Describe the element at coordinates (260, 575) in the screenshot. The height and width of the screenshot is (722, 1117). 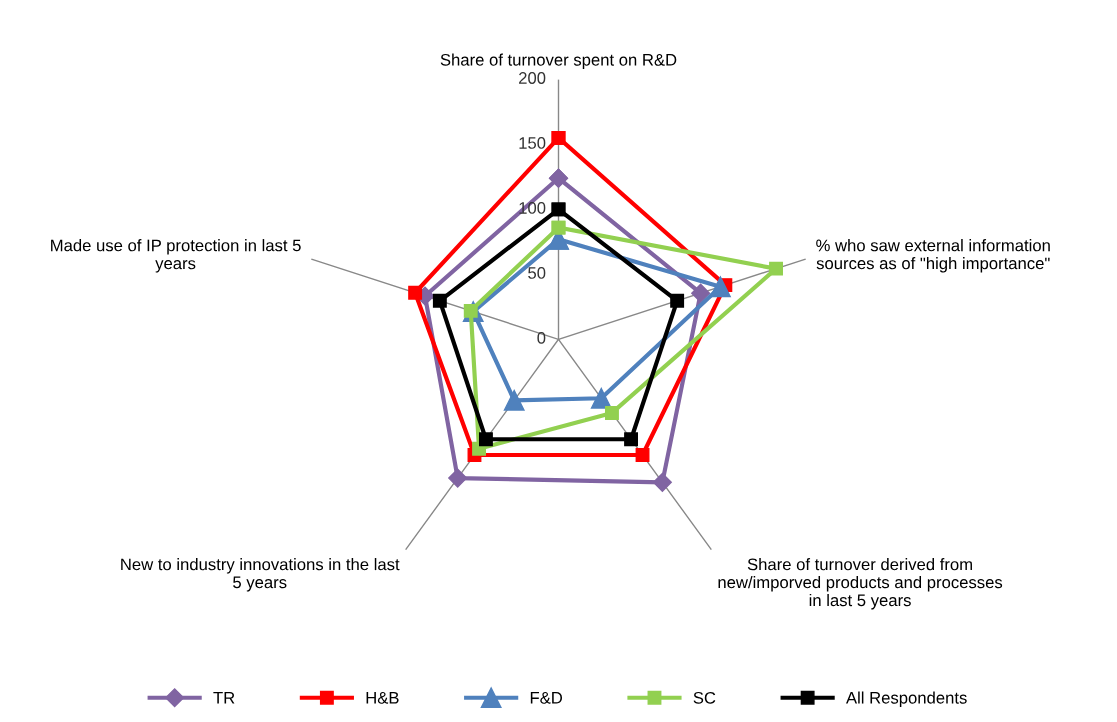
I see `spoke-label: New to industry innovations in the last 5 years` at that location.